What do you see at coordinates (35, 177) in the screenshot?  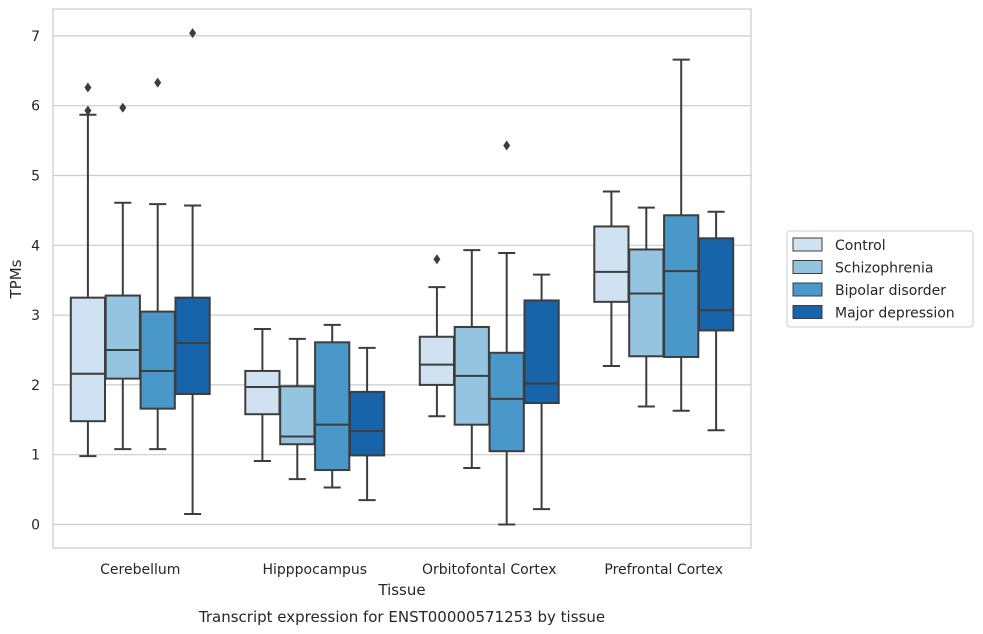 I see `y-tick-label-5: 5` at bounding box center [35, 177].